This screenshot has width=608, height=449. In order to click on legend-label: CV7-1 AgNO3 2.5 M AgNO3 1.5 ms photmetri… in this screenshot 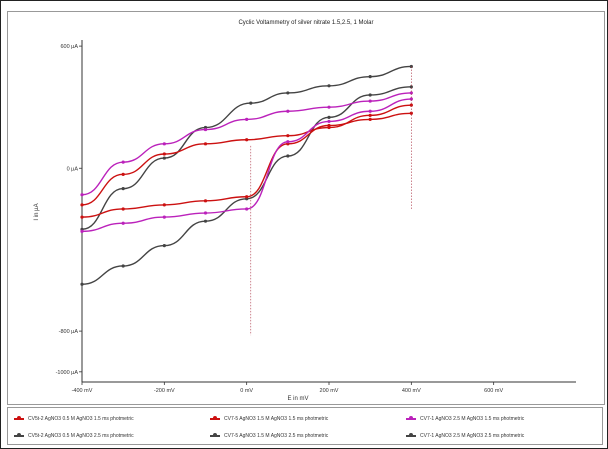, I will do `click(472, 418)`.